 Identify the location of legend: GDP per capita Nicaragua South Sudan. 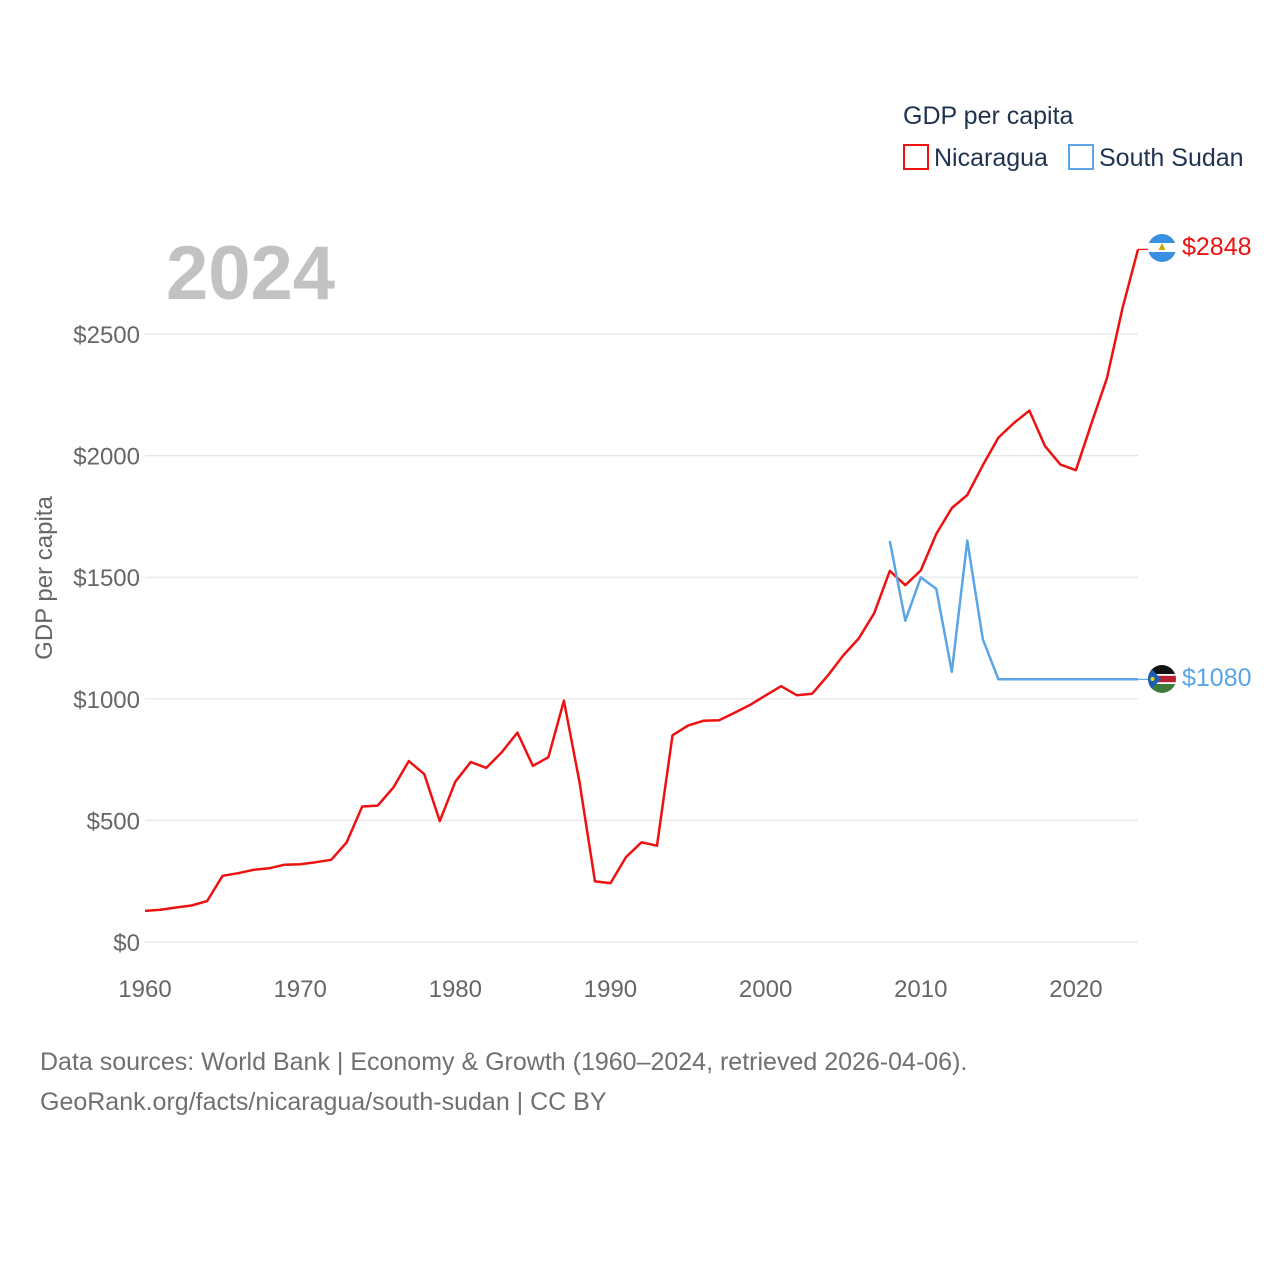
(1073, 137).